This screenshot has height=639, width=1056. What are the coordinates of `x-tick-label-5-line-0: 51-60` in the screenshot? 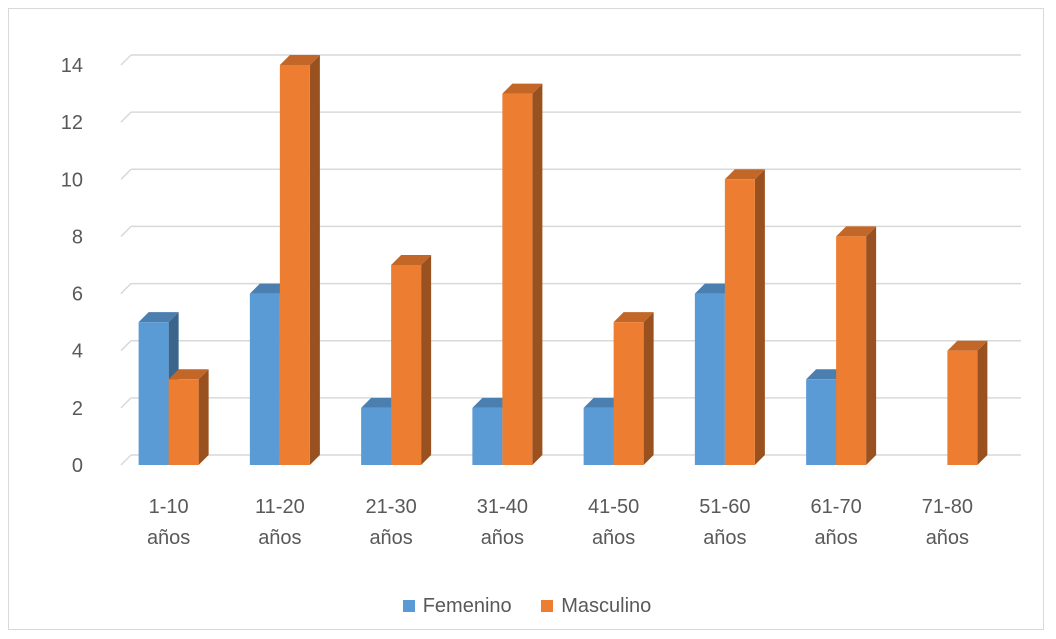 It's located at (724, 507).